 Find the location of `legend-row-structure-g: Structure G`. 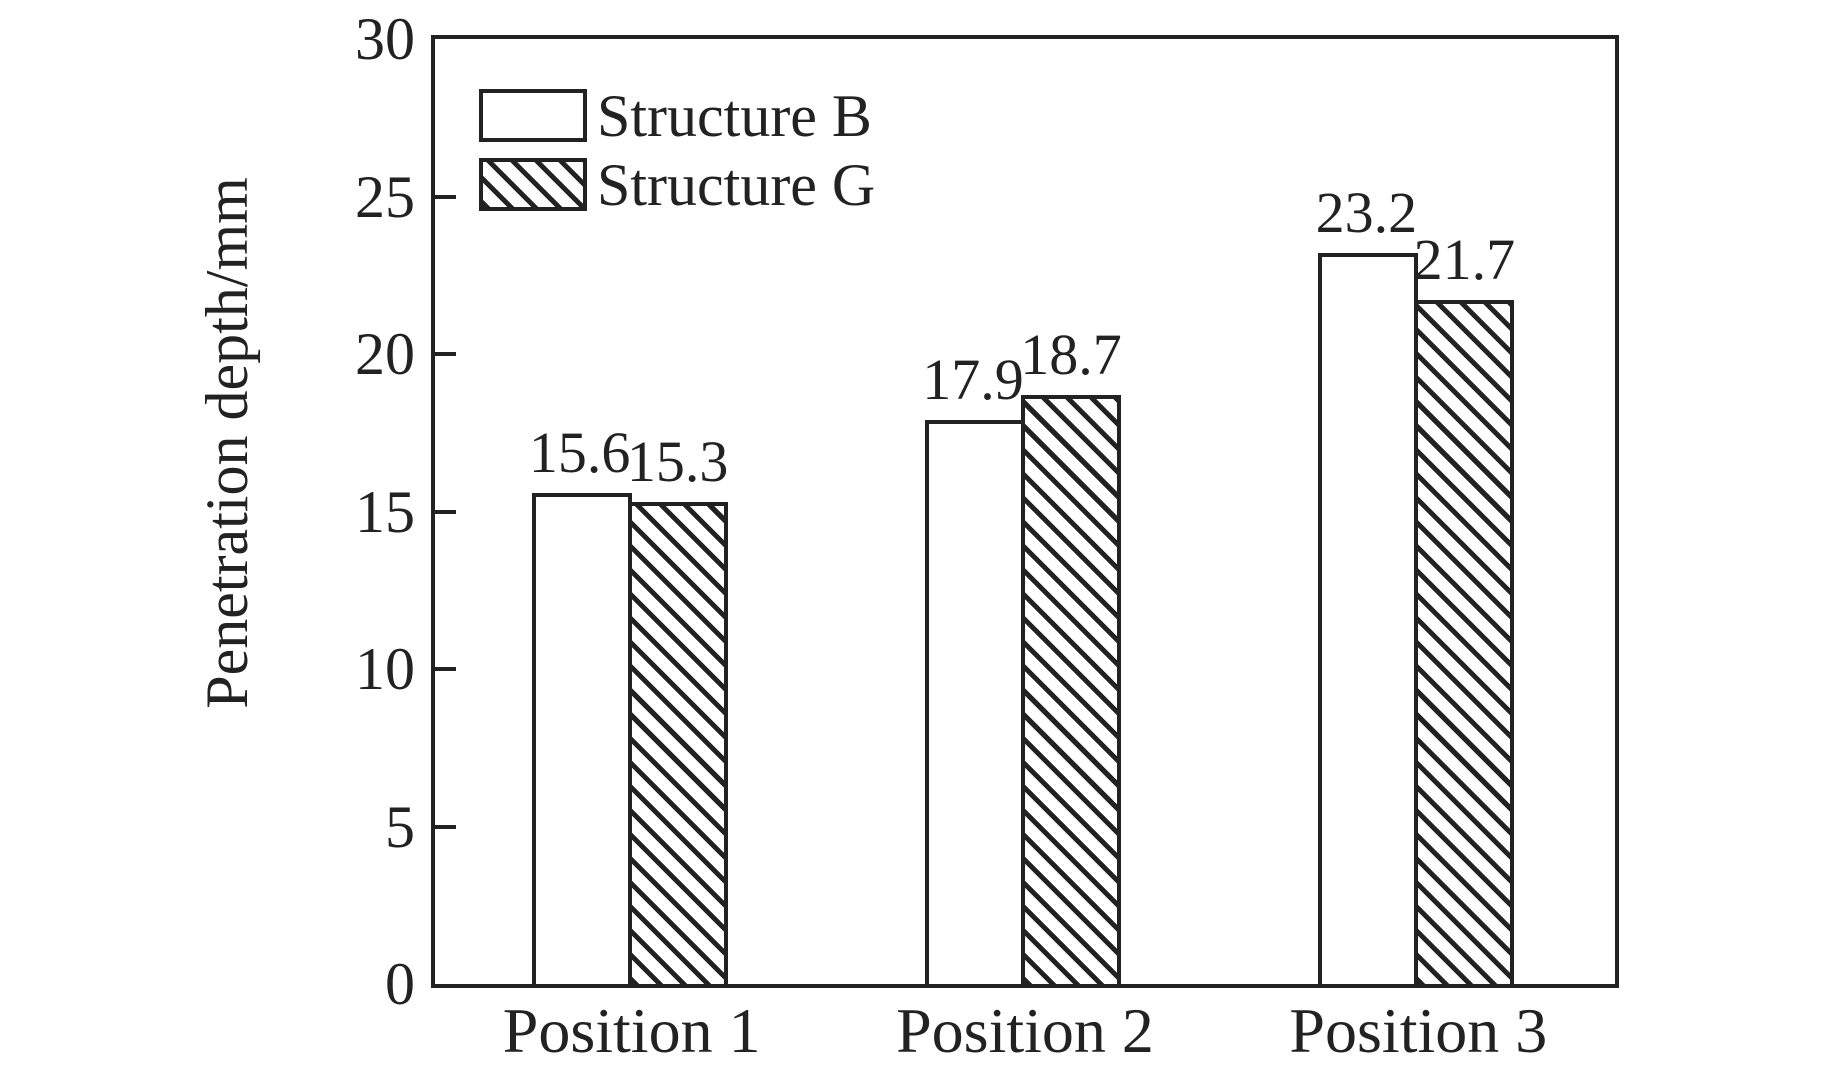

legend-row-structure-g: Structure G is located at coordinates (677, 185).